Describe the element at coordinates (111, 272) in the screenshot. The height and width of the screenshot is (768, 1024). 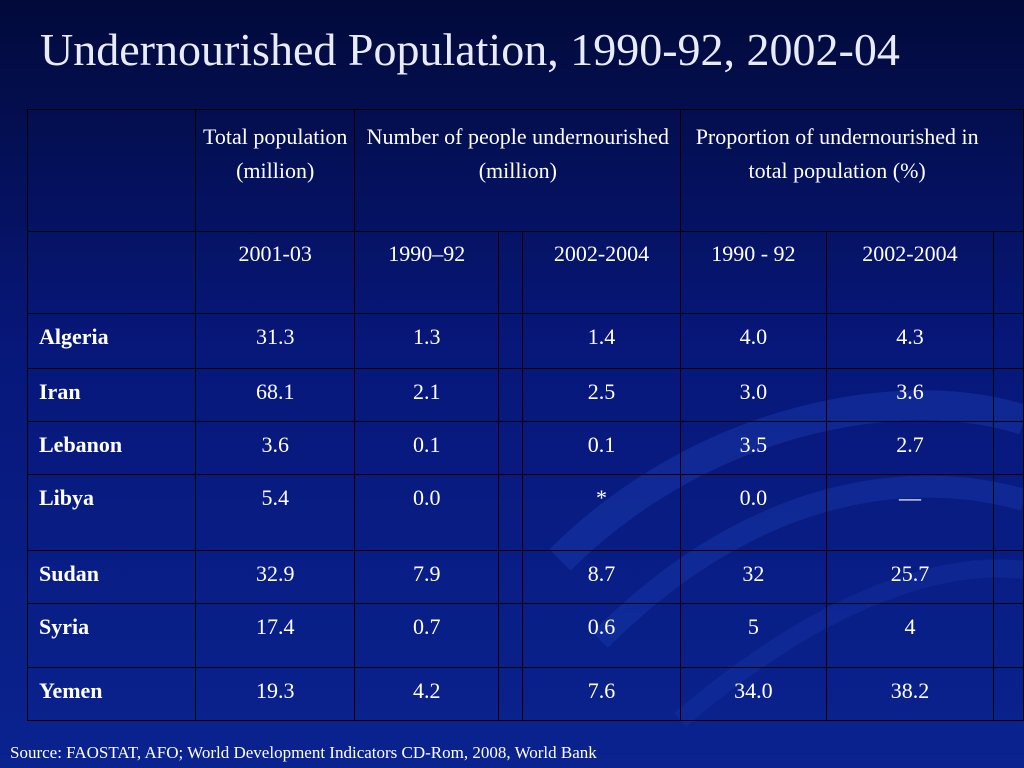
I see `blank-cell` at that location.